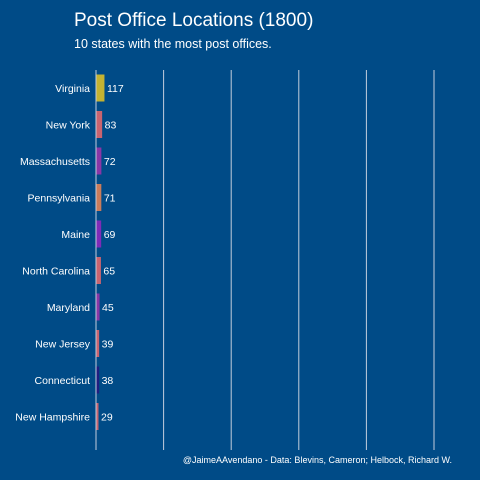 This screenshot has height=480, width=480. I want to click on value-label: 39, so click(108, 345).